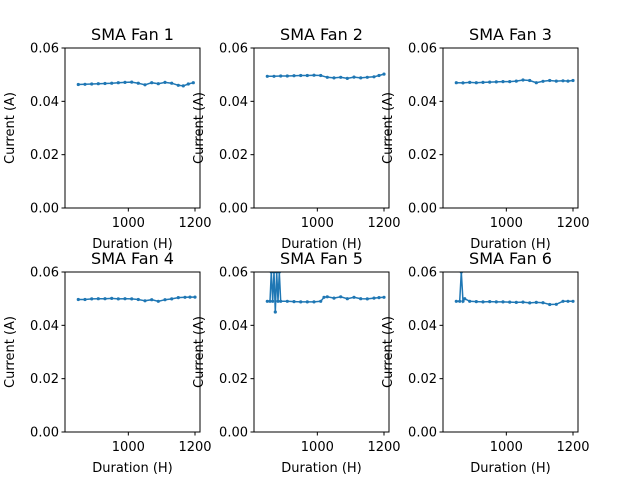  I want to click on chart-title: SMA Fan 1, so click(132, 34).